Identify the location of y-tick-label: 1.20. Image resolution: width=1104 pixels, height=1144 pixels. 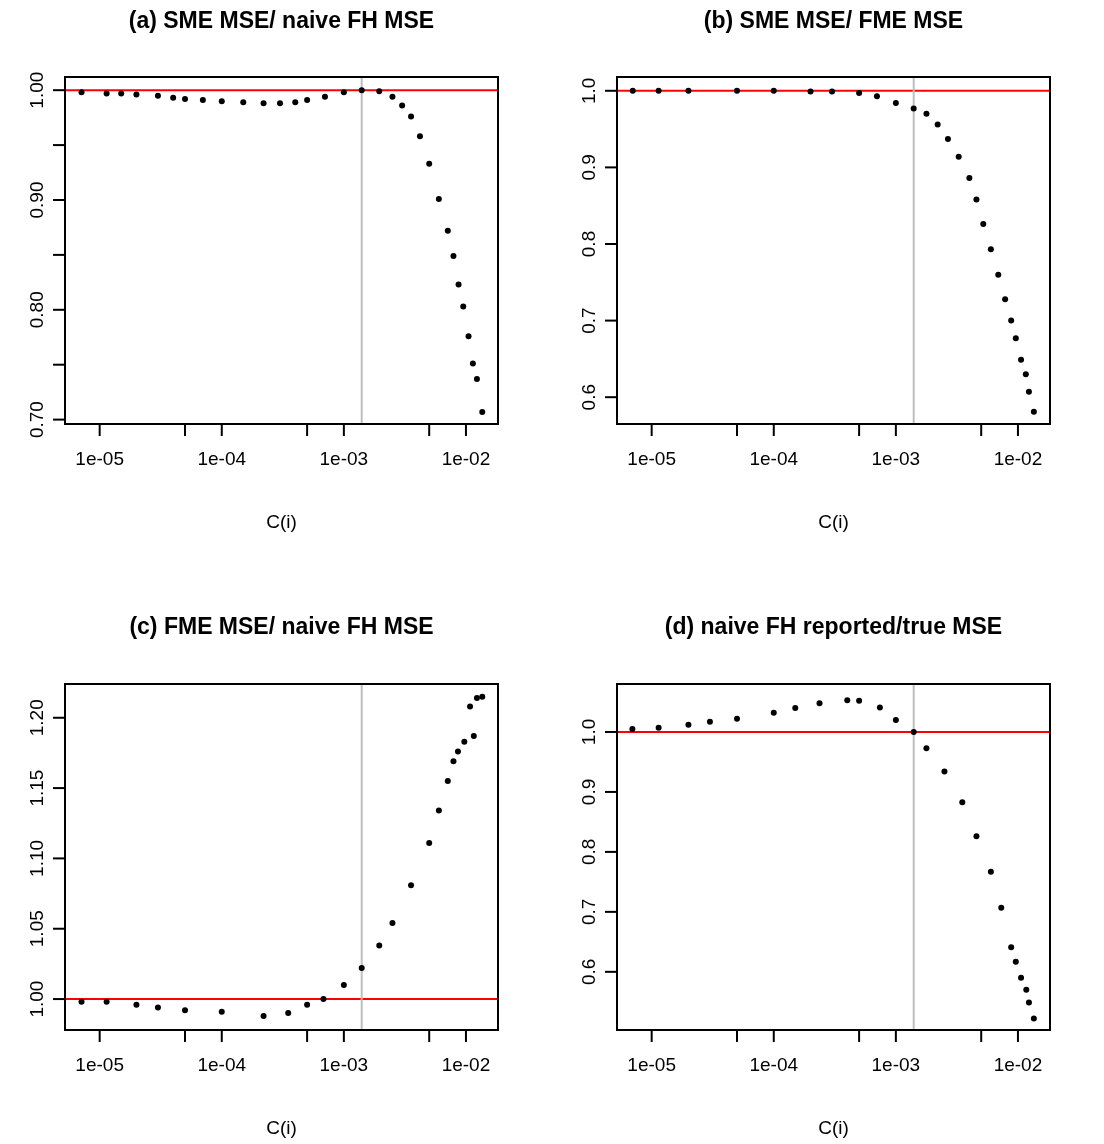
(36, 718).